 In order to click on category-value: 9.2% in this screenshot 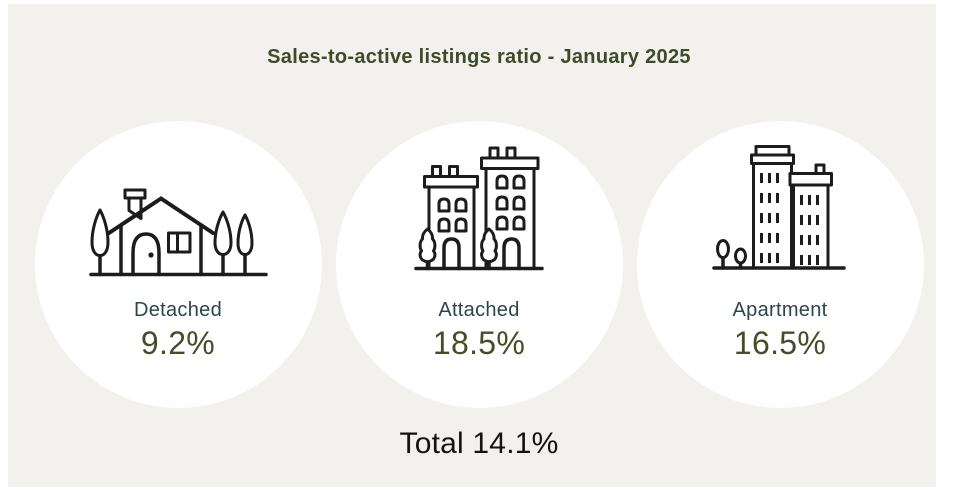, I will do `click(178, 343)`.